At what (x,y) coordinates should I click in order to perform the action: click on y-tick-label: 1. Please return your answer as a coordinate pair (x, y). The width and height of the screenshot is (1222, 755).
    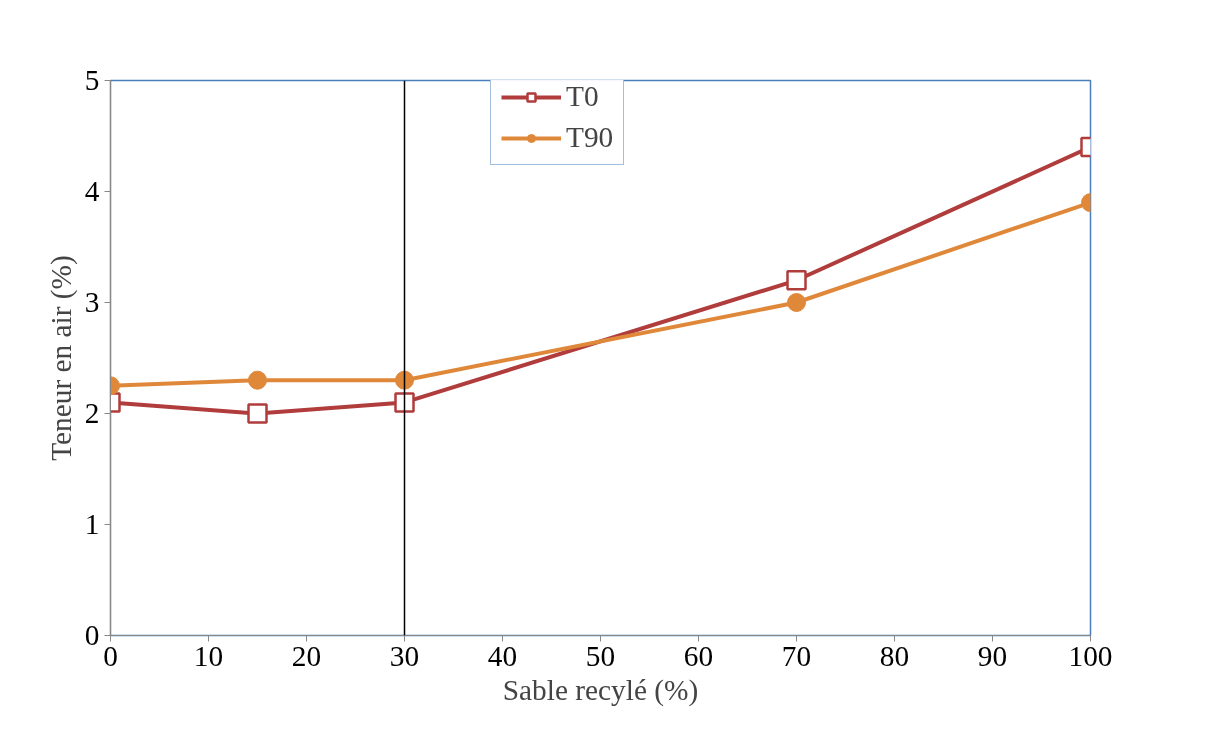
    Looking at the image, I should click on (92, 524).